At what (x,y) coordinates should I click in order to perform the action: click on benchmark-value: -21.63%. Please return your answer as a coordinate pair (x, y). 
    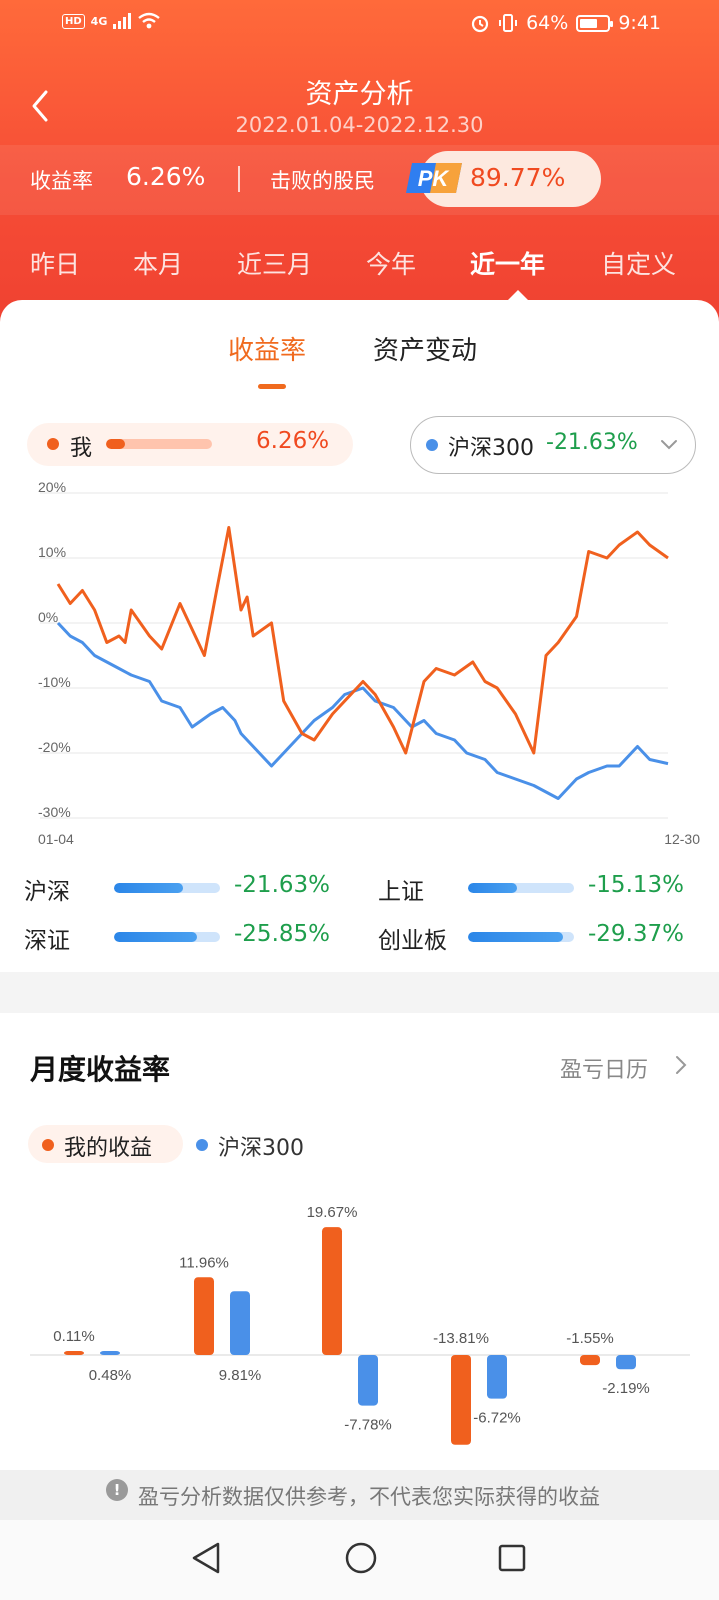
    Looking at the image, I should click on (592, 442).